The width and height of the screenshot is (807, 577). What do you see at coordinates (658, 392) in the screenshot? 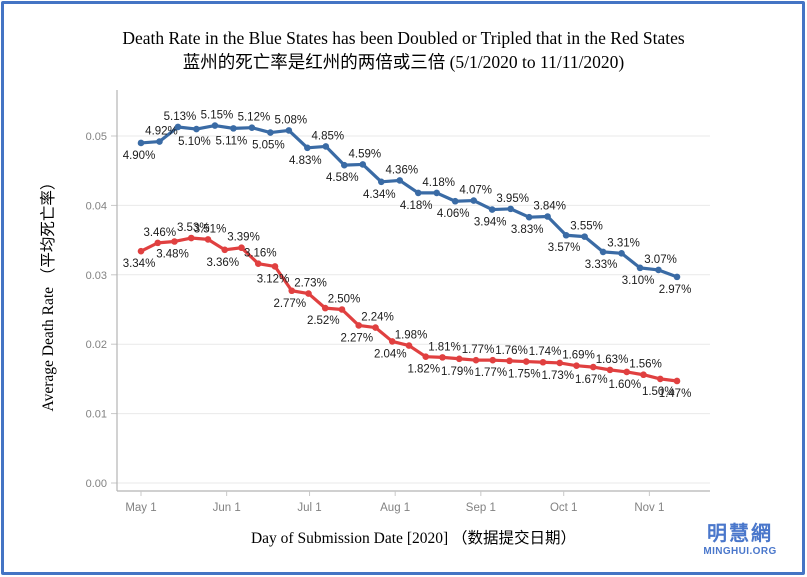
I see `data-point-label: 1.50%` at bounding box center [658, 392].